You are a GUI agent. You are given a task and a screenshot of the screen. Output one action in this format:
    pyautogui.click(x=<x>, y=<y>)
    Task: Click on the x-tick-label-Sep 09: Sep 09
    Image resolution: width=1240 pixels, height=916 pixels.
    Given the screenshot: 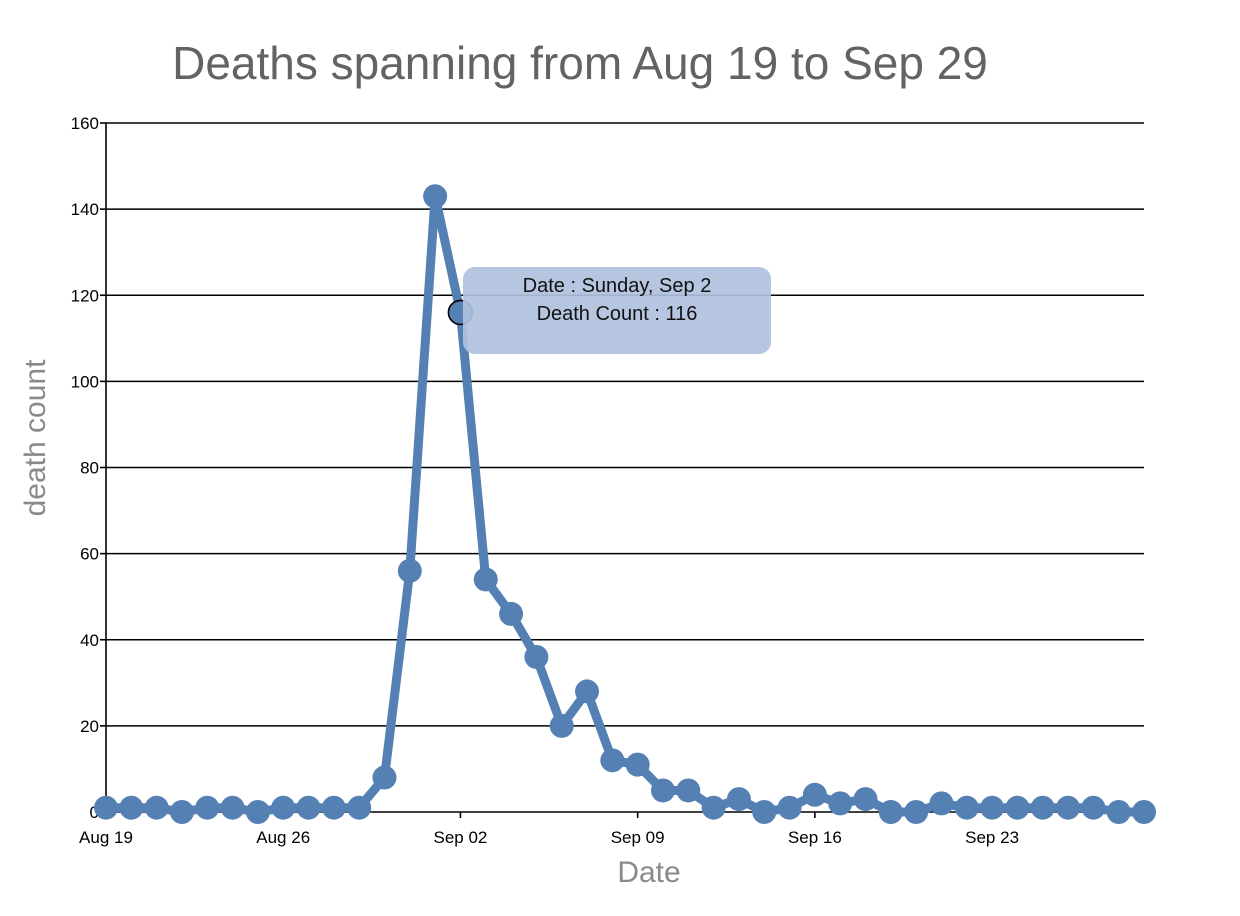 What is the action you would take?
    pyautogui.click(x=638, y=837)
    